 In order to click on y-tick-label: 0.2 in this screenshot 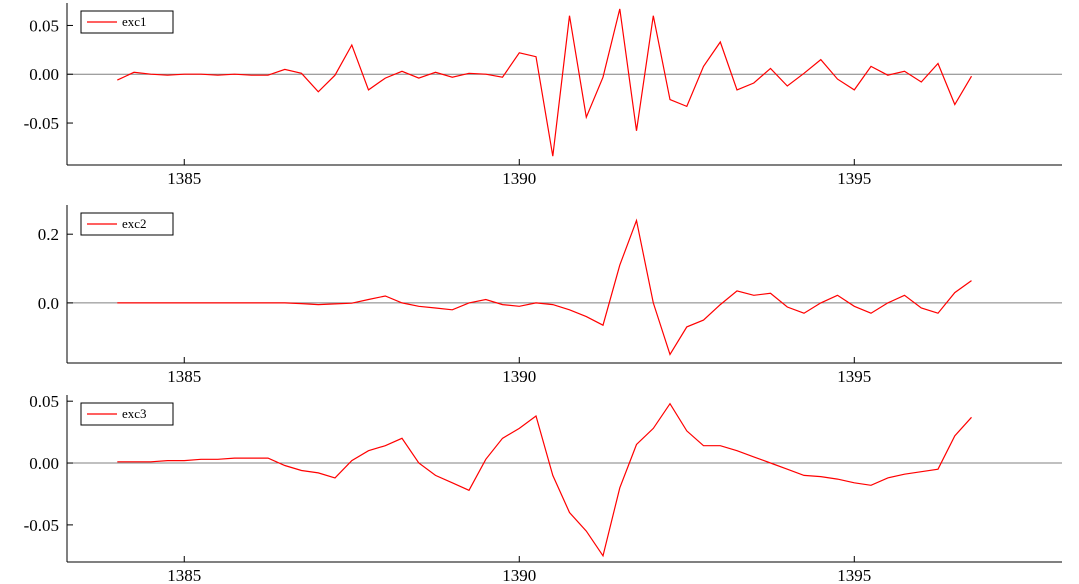, I will do `click(48, 234)`.